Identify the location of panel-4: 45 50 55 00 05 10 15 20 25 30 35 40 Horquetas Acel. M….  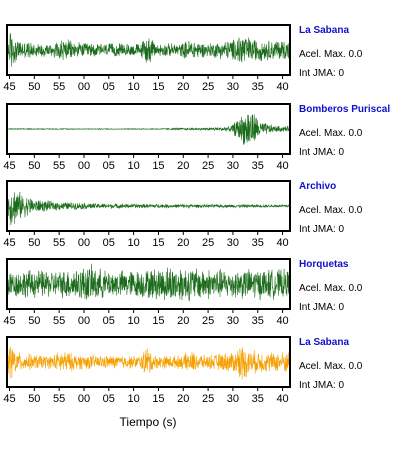
(183, 292).